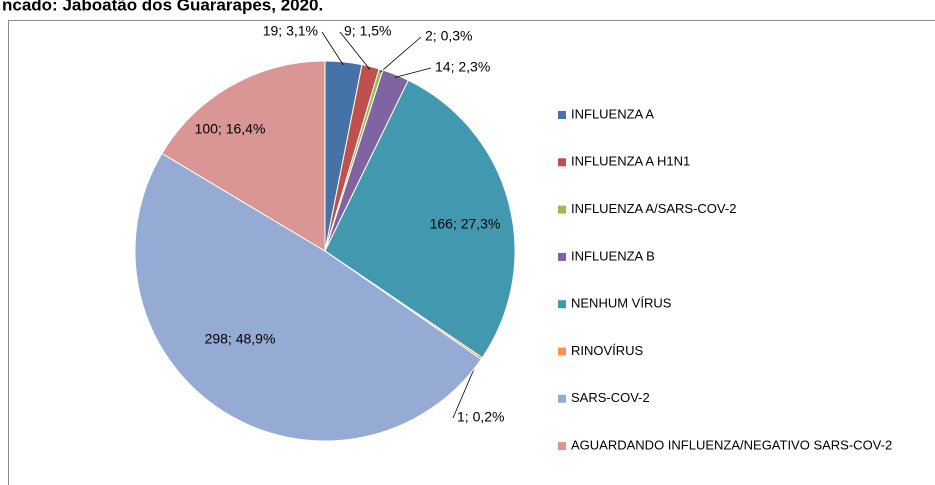 Image resolution: width=935 pixels, height=485 pixels. Describe the element at coordinates (230, 129) in the screenshot. I see `data-label: 100; 16,4%` at that location.